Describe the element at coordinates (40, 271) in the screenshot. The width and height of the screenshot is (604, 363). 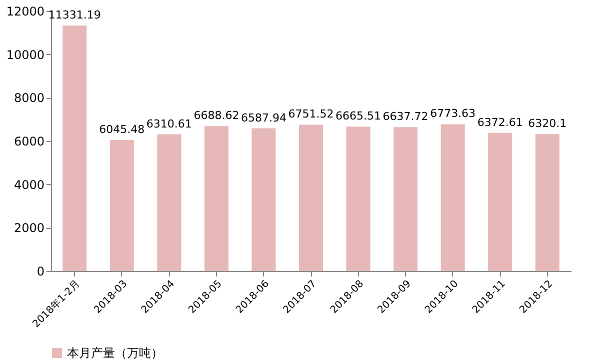
I see `y-tick-label: 0` at that location.